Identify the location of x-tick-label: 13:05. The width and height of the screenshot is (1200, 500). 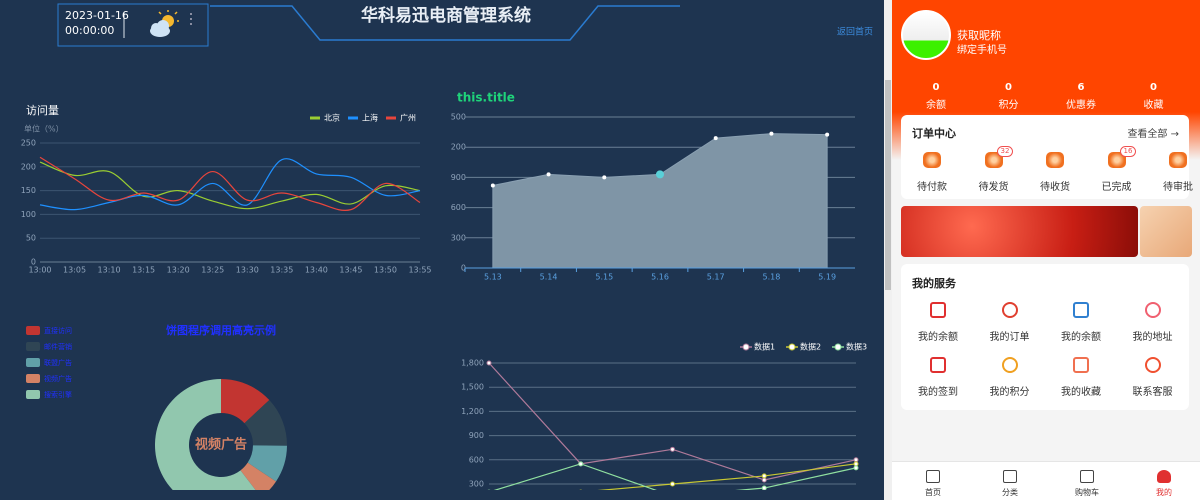
(74, 270).